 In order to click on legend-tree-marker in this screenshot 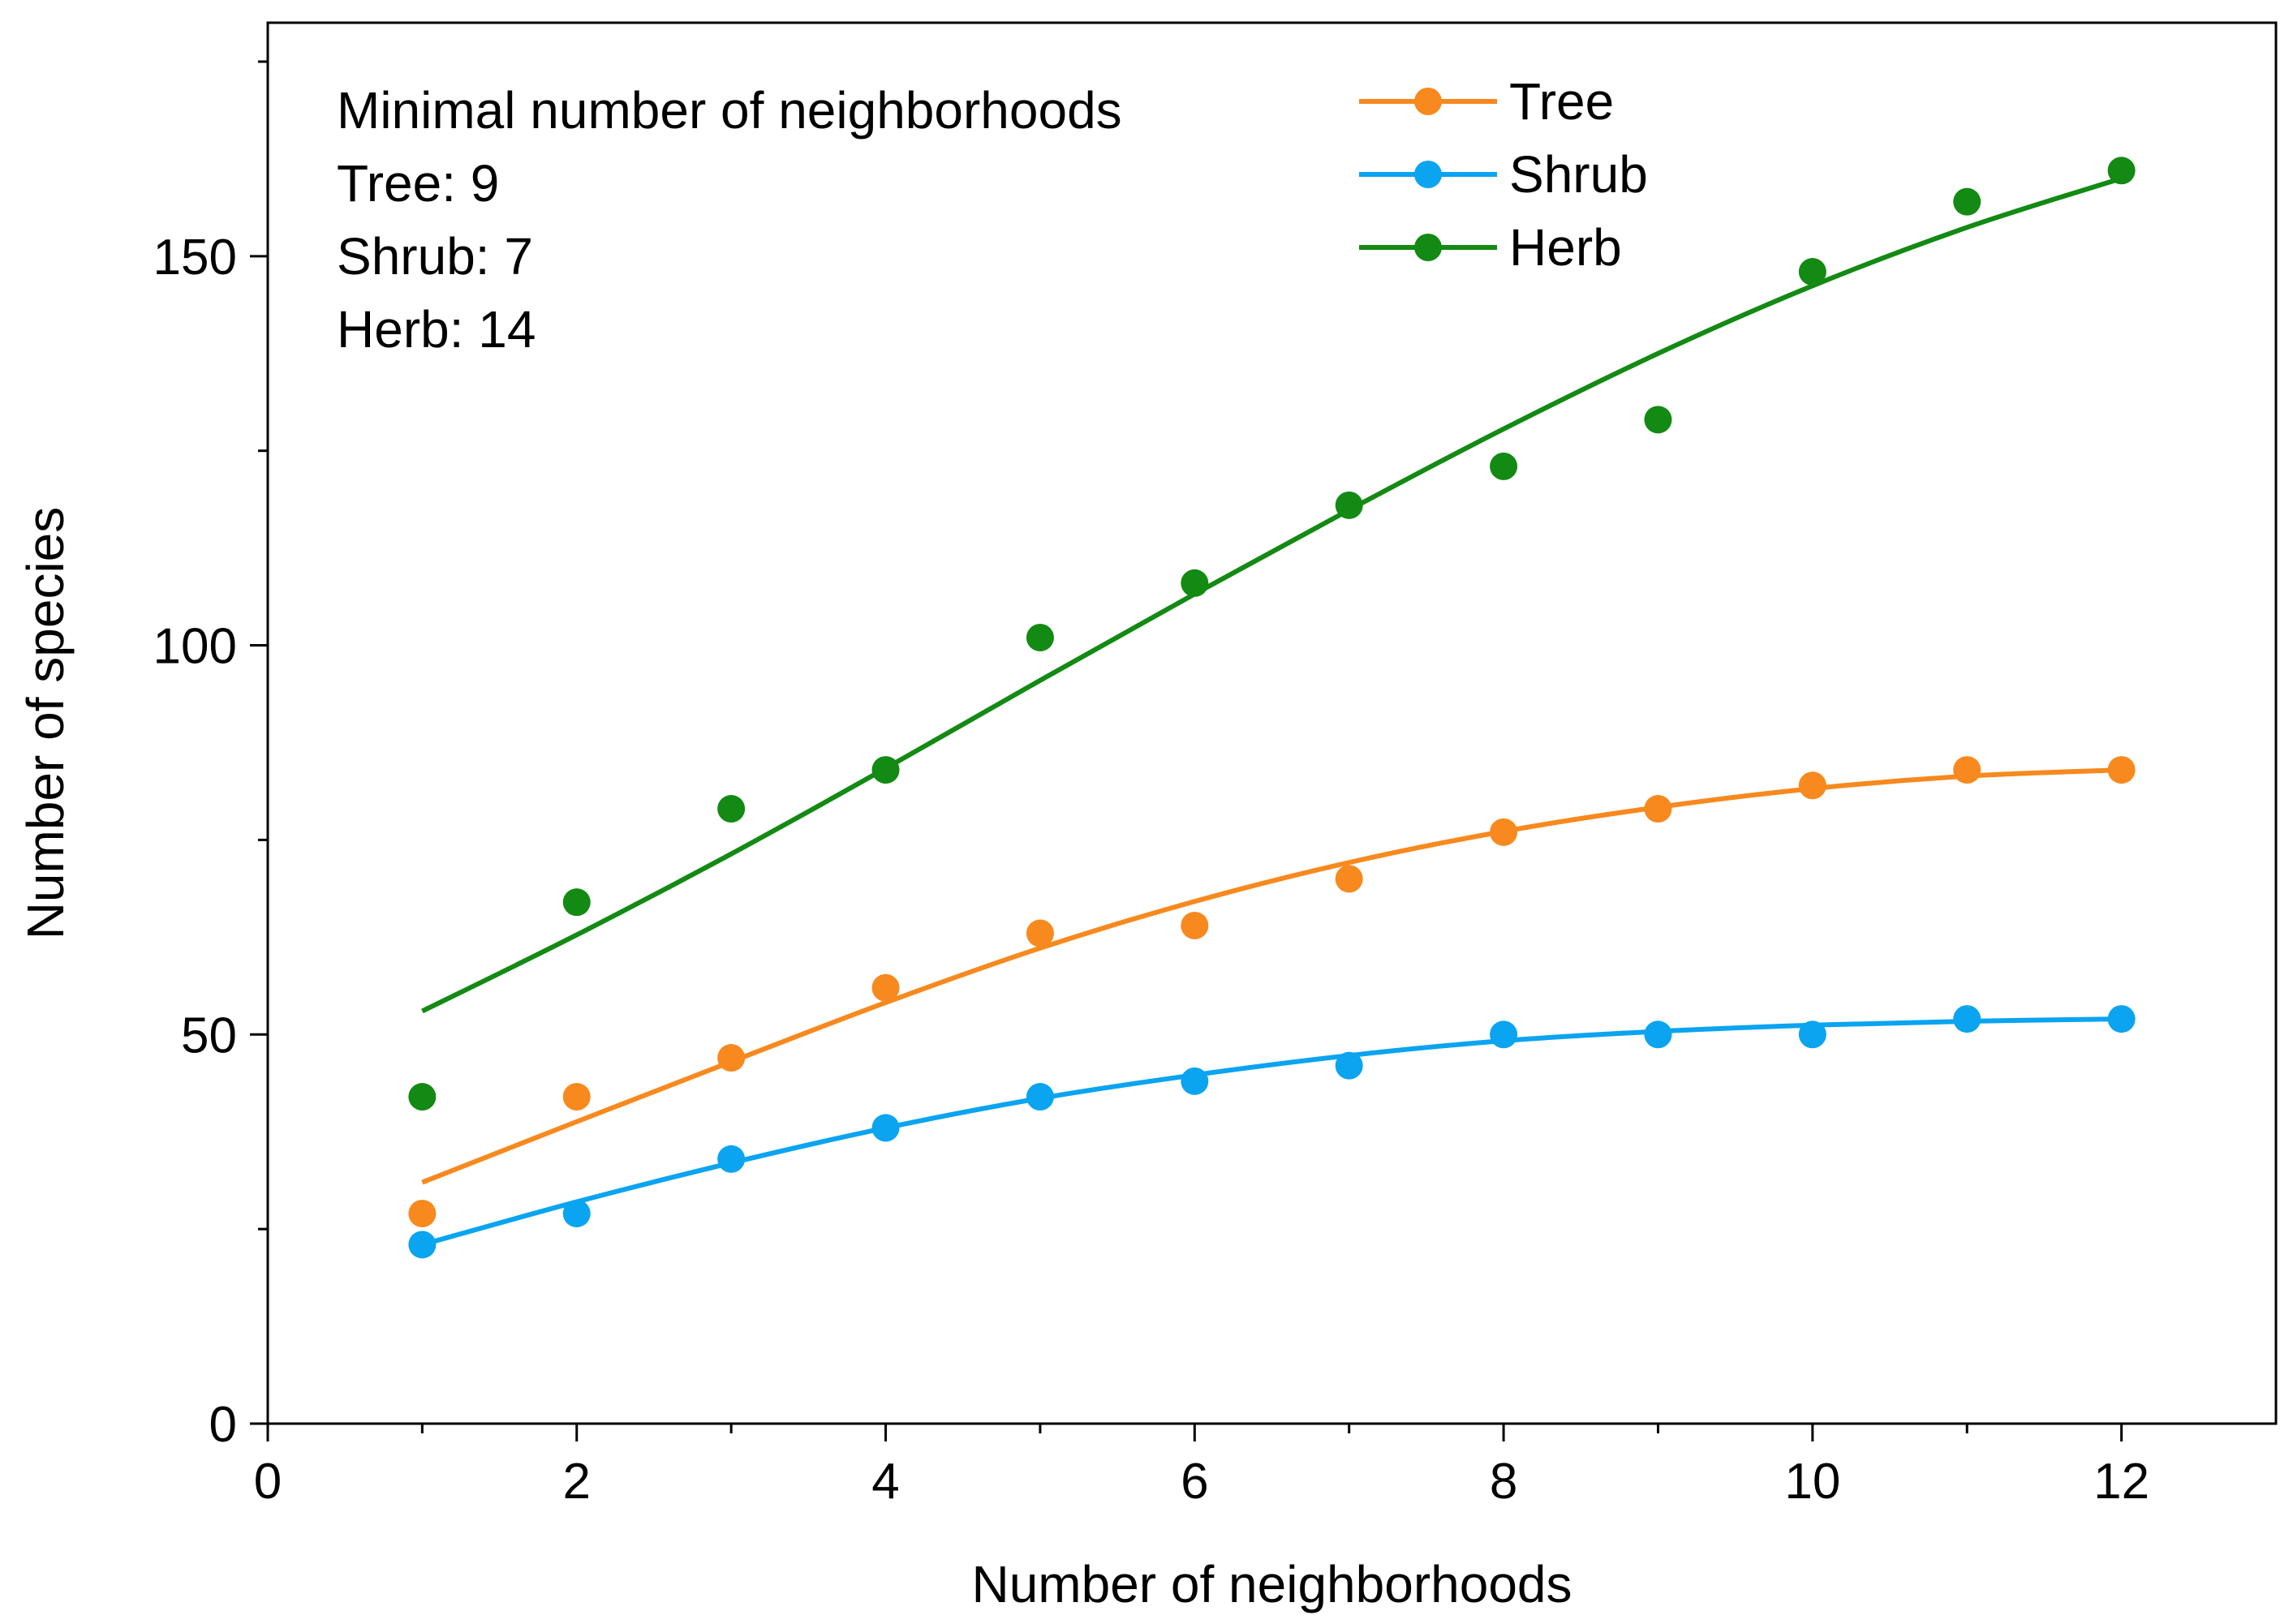, I will do `click(1428, 101)`.